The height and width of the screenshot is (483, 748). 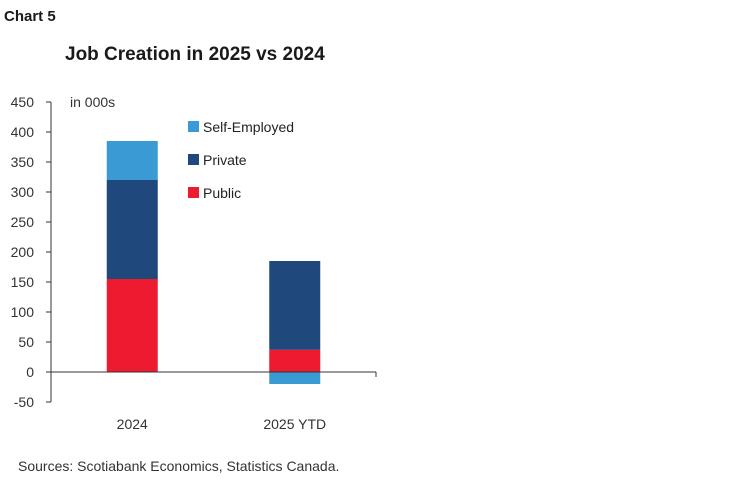 I want to click on bar-private-2024, so click(x=132, y=229).